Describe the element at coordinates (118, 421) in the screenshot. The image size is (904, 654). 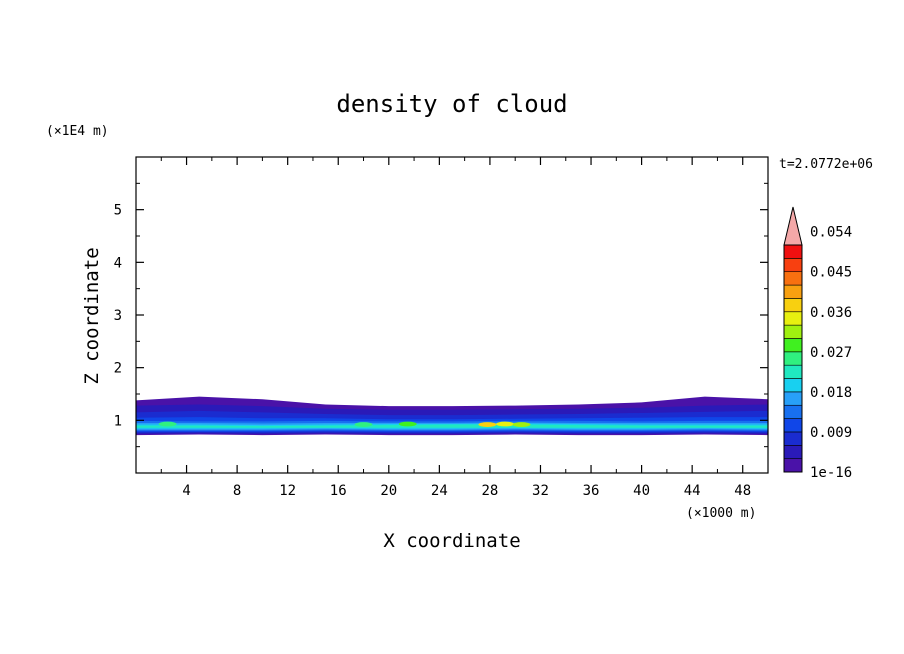
I see `y-tick-label-1: 1` at that location.